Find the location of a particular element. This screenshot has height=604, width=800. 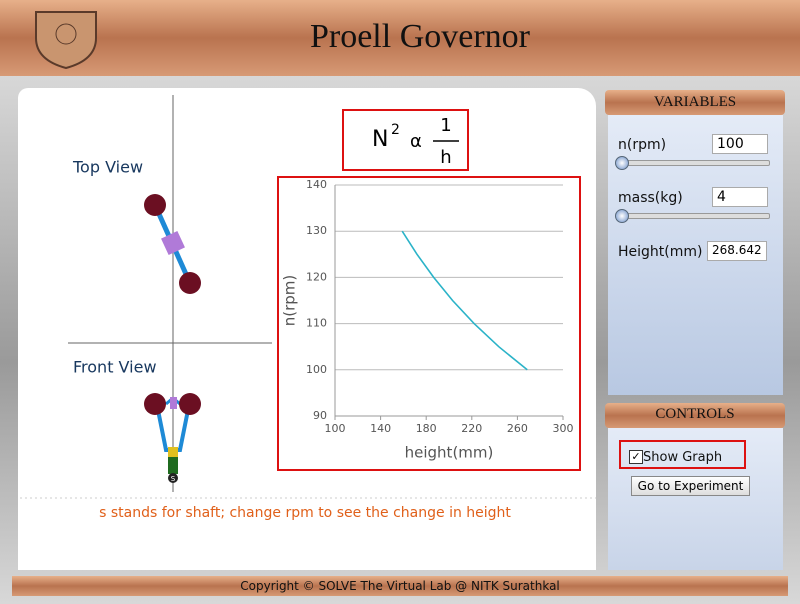

show-graph-box is located at coordinates (682, 454).